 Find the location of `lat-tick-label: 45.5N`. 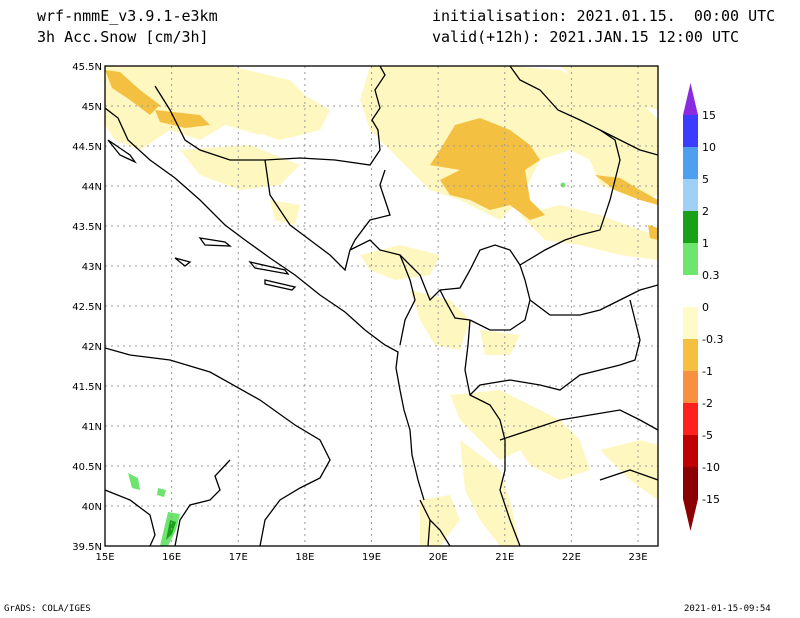

lat-tick-label: 45.5N is located at coordinates (87, 67).